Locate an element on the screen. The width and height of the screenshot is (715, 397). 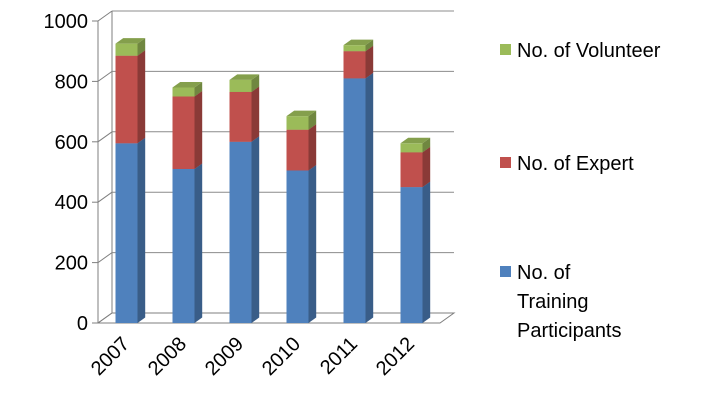
y-tick-label: 1000 is located at coordinates (66, 22).